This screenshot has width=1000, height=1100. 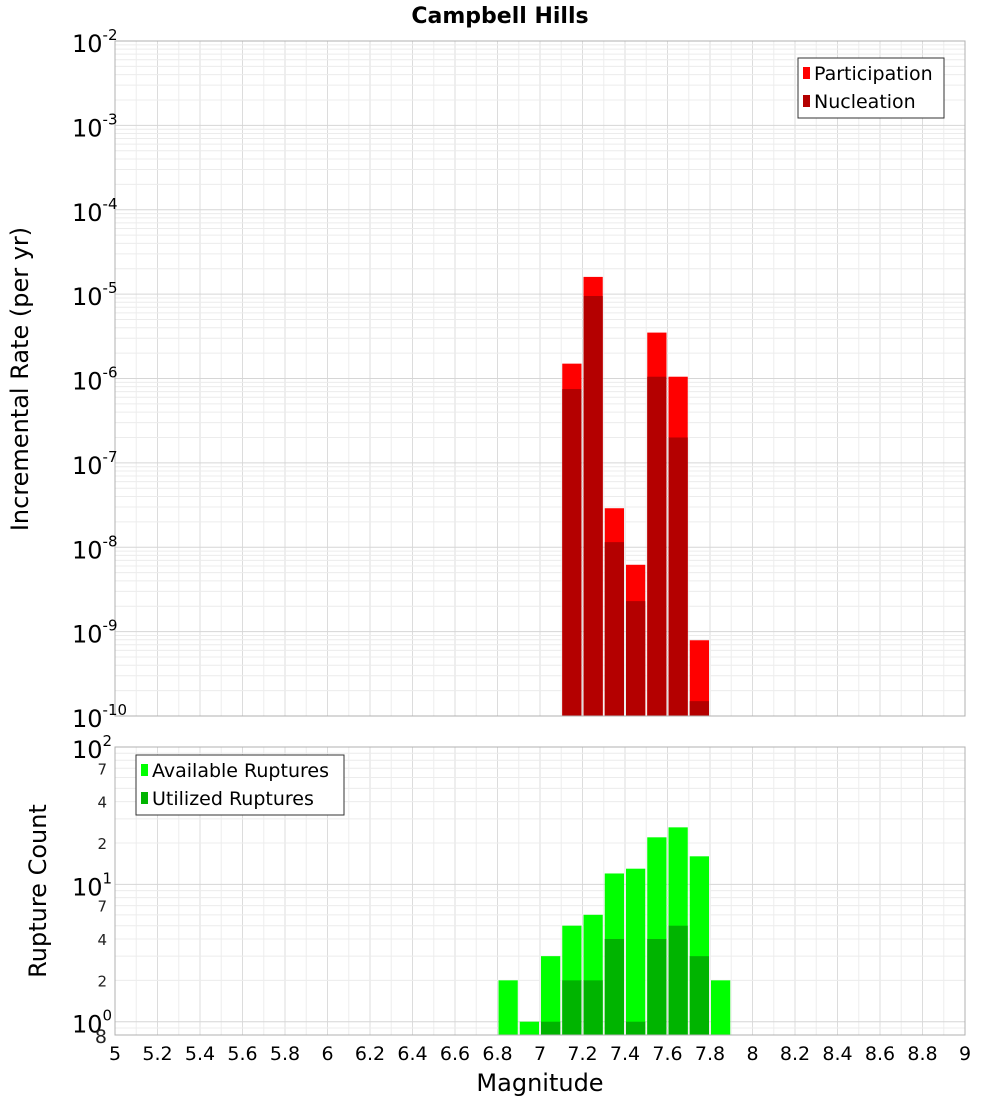 I want to click on x-tick-label: 8.2, so click(x=795, y=1054).